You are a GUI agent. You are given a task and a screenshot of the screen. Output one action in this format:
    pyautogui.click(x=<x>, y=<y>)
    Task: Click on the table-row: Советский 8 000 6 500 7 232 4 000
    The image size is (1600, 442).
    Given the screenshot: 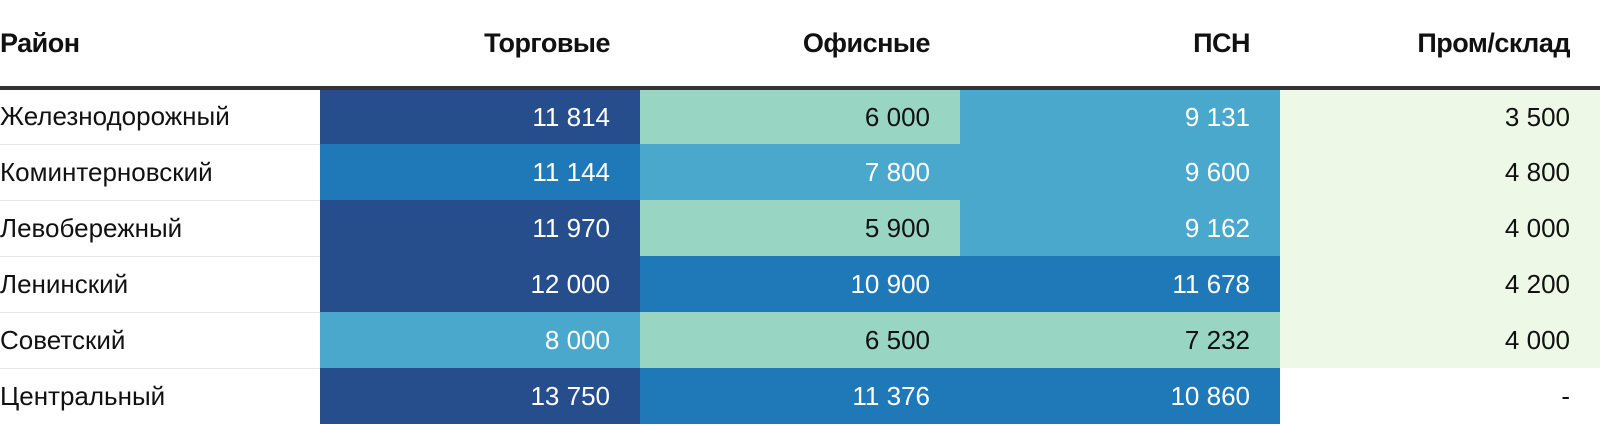 What is the action you would take?
    pyautogui.click(x=800, y=340)
    